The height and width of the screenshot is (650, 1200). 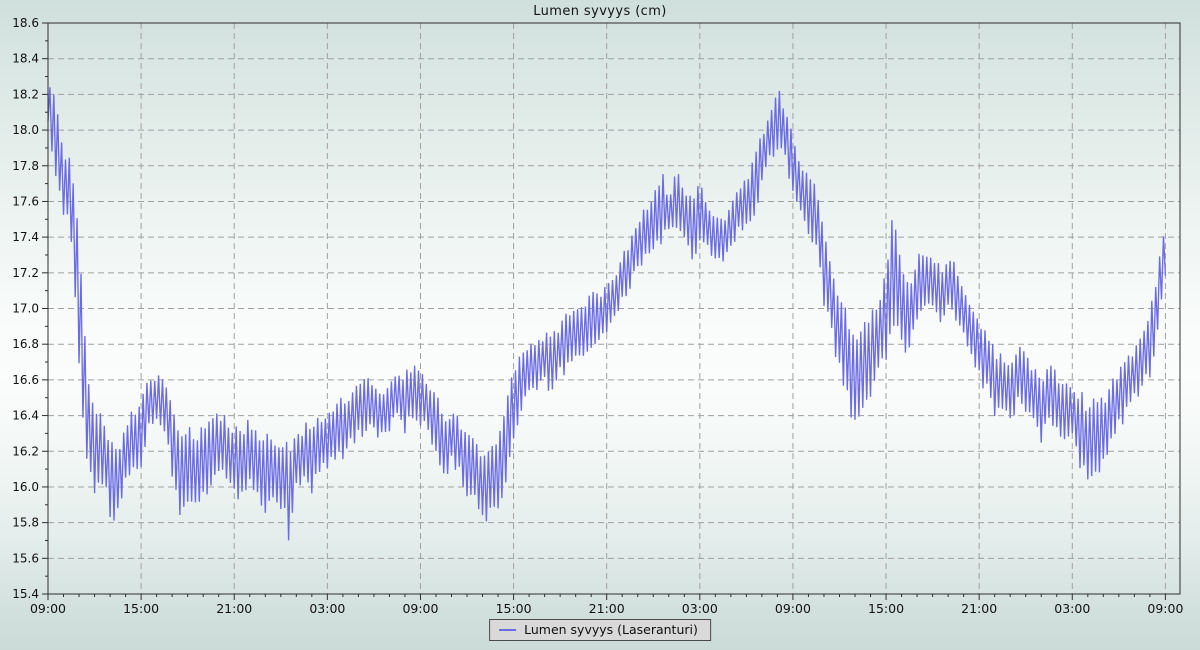 I want to click on y-tick-label: 15.8, so click(x=25, y=523).